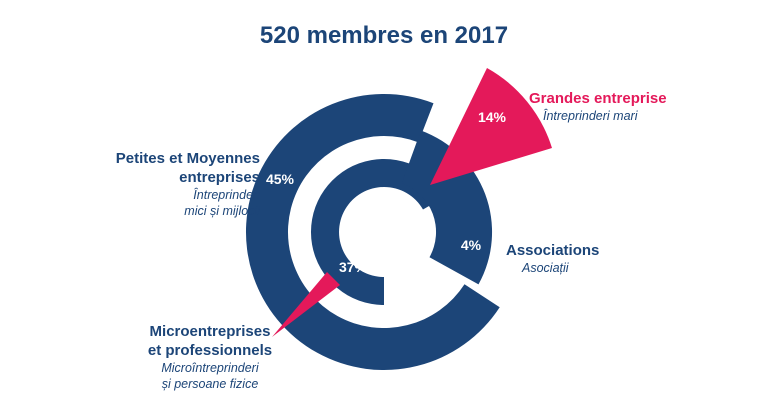 Image resolution: width=768 pixels, height=410 pixels. What do you see at coordinates (219, 177) in the screenshot?
I see `pme-label-fr-2: entreprises` at bounding box center [219, 177].